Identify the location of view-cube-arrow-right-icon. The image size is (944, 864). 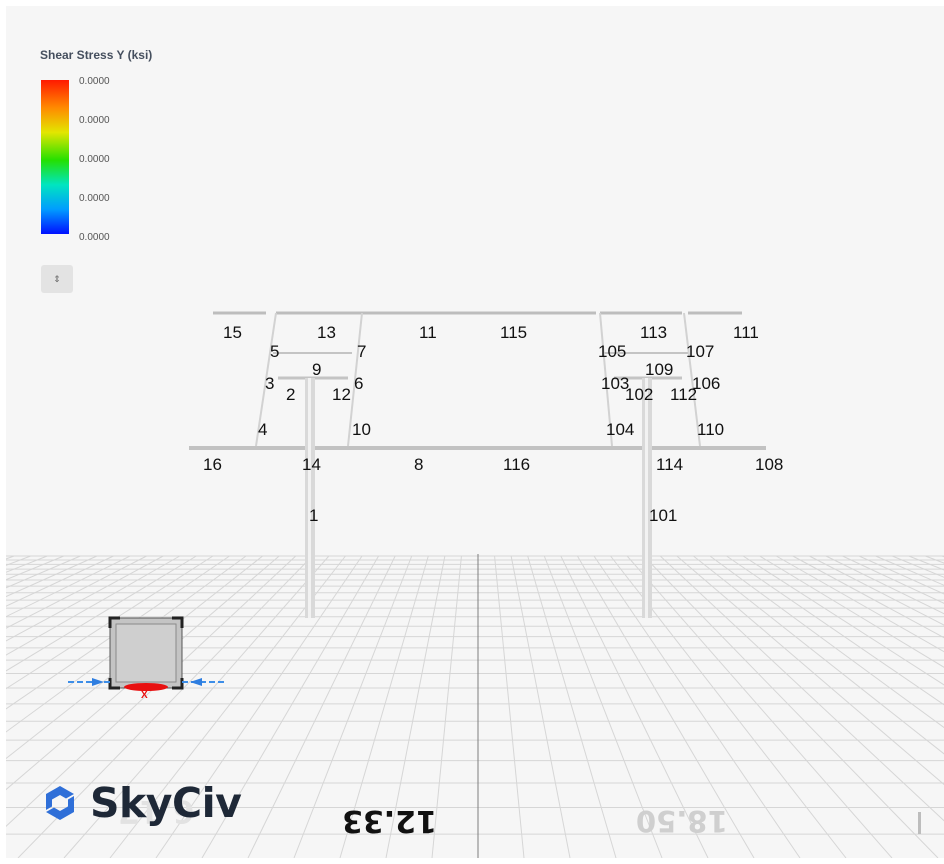
(196, 682).